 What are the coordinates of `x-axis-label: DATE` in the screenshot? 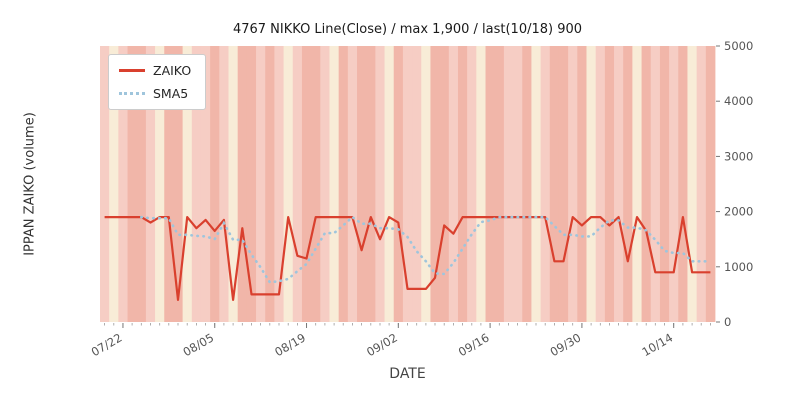 It's located at (407, 374).